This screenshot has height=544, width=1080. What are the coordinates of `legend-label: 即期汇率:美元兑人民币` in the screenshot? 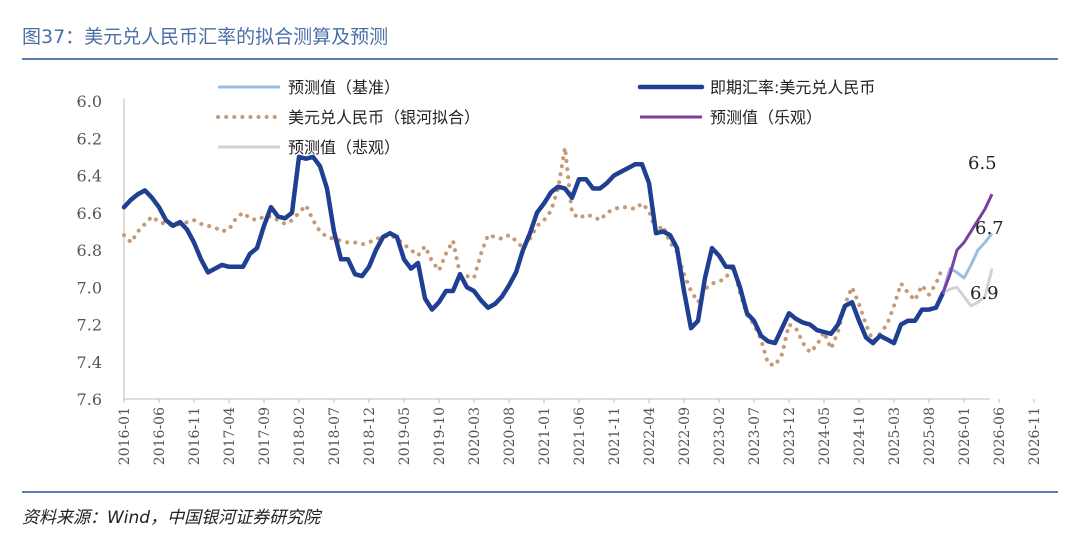 It's located at (792, 87).